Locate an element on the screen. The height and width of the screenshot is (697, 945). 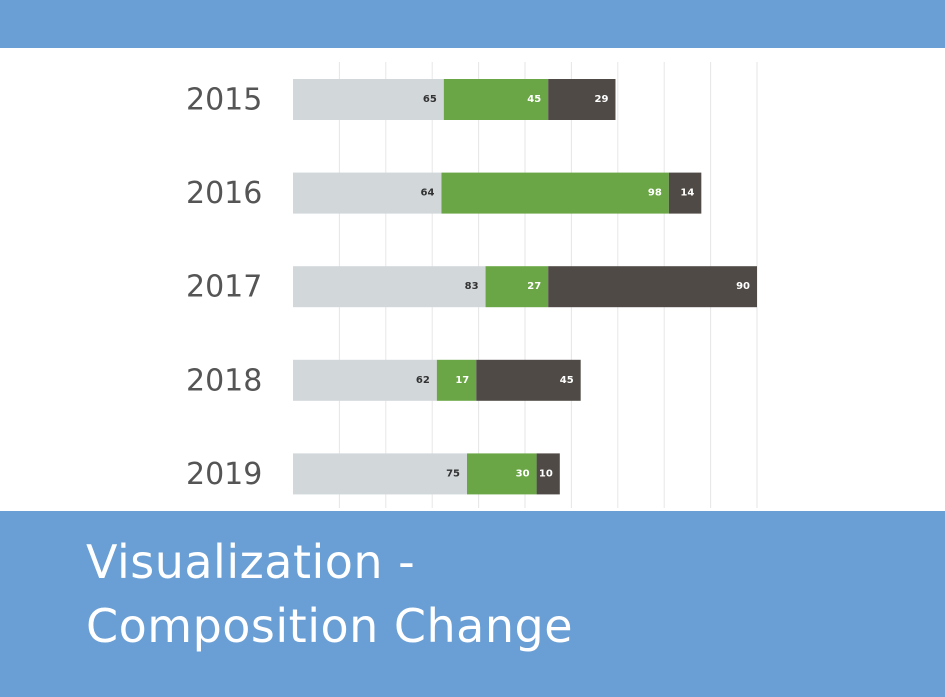
value-label: 10 is located at coordinates (546, 473).